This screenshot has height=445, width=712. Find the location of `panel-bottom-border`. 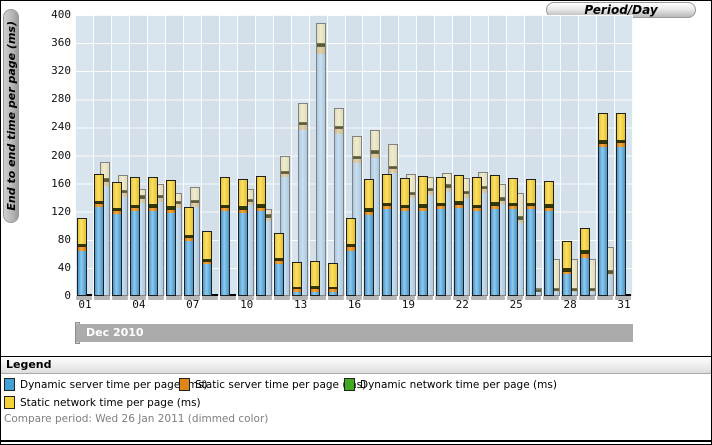

panel-bottom-border is located at coordinates (356, 441).